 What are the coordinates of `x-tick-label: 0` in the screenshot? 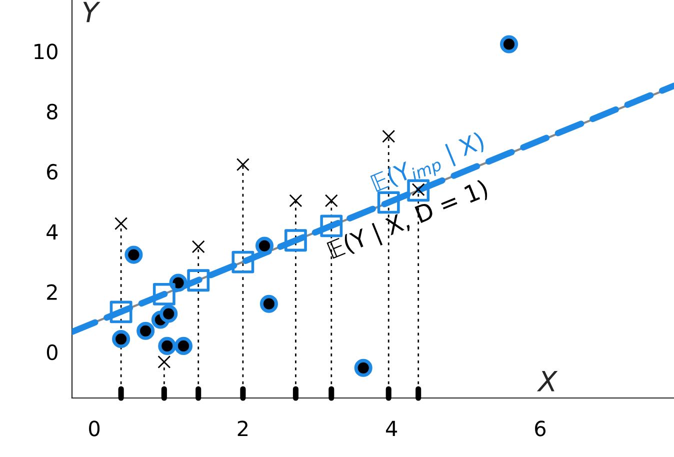 It's located at (94, 428).